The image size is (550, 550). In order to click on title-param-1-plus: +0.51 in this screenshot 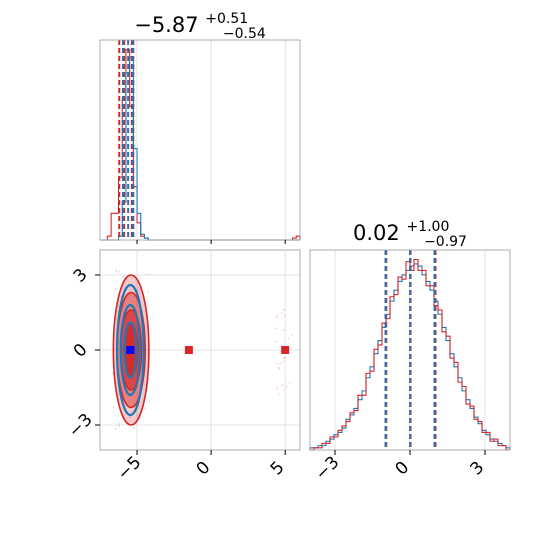, I will do `click(226, 19)`.